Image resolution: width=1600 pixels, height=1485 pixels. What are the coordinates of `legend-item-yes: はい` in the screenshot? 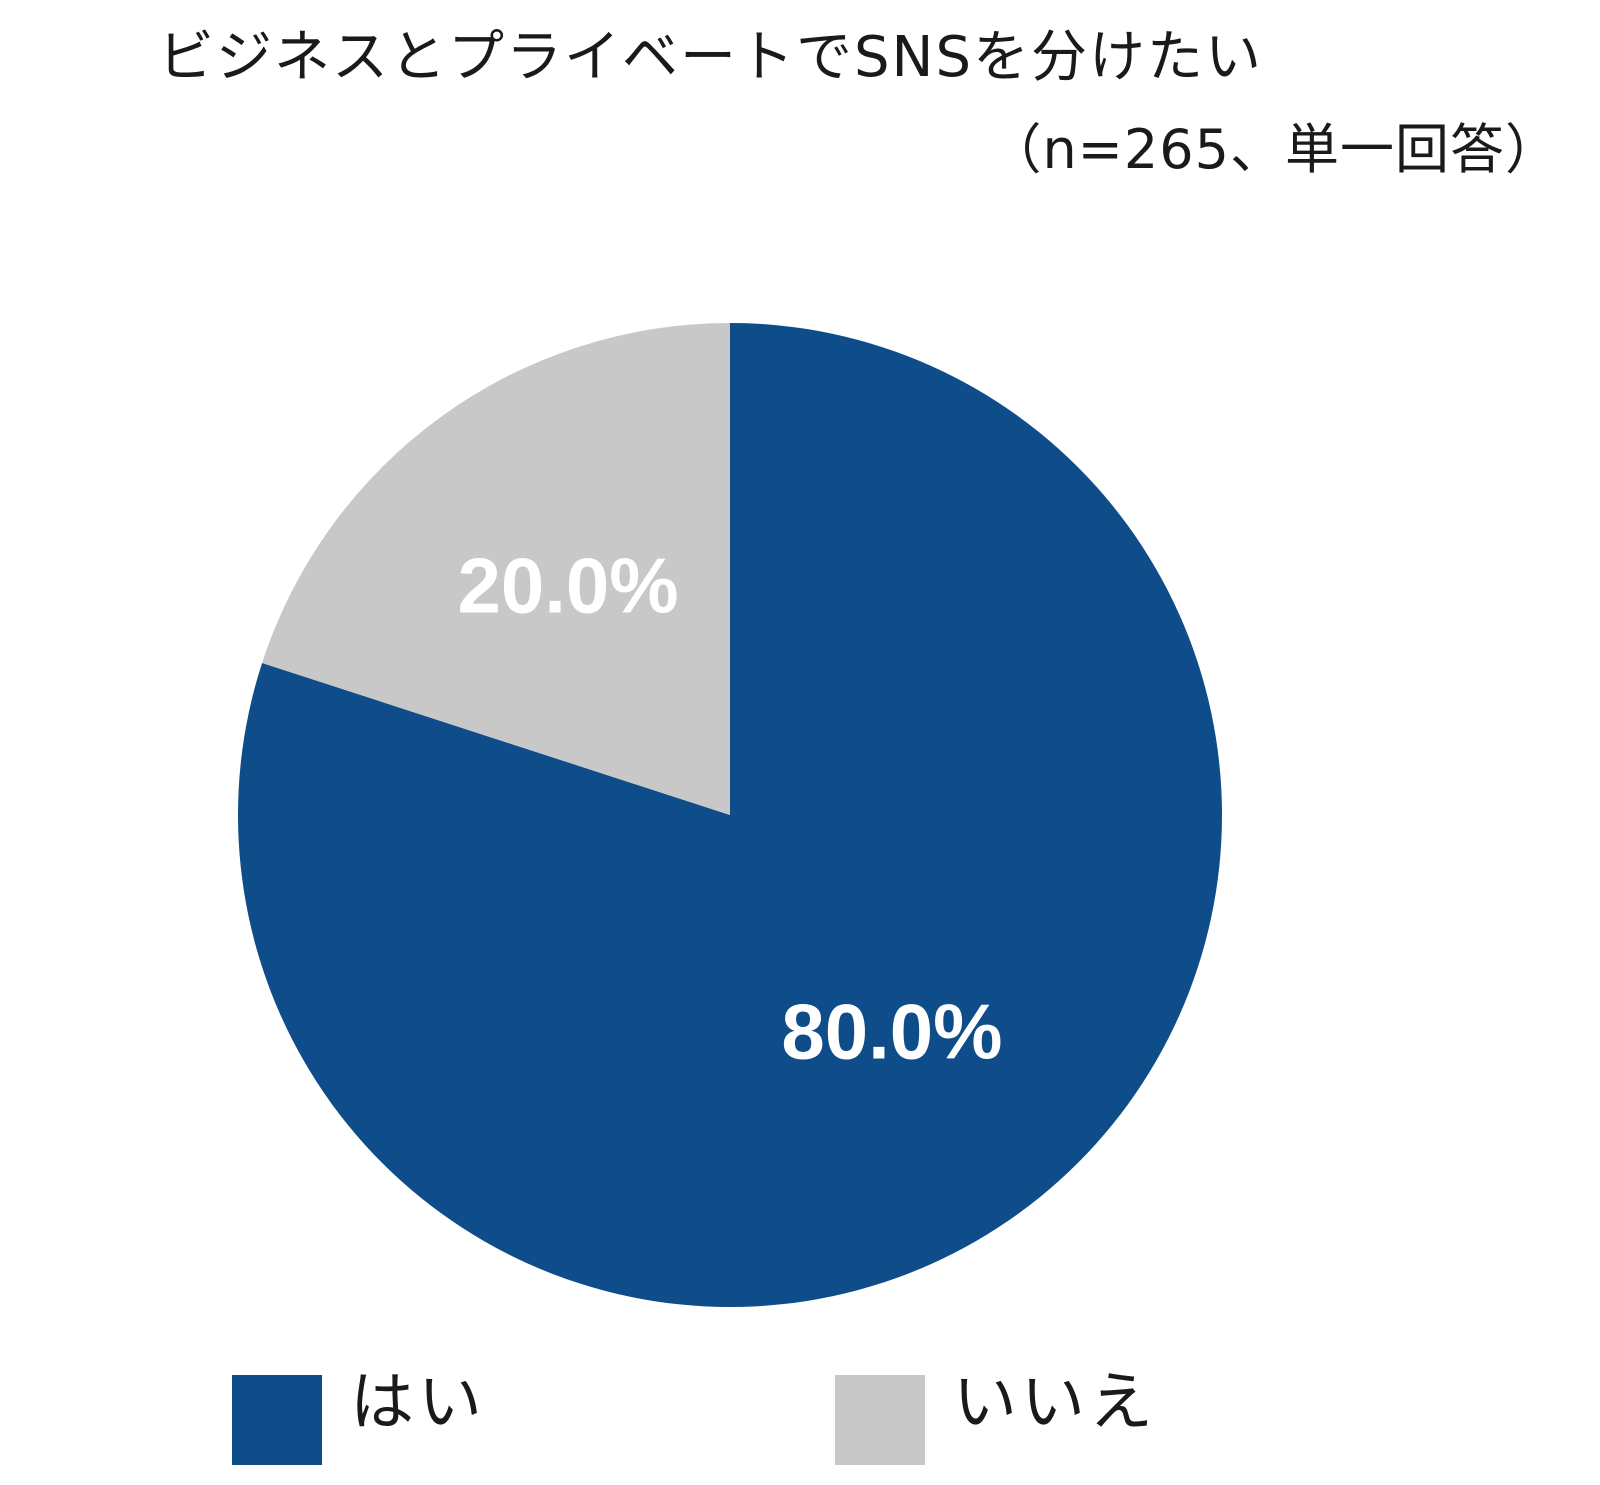 It's located at (359, 1418).